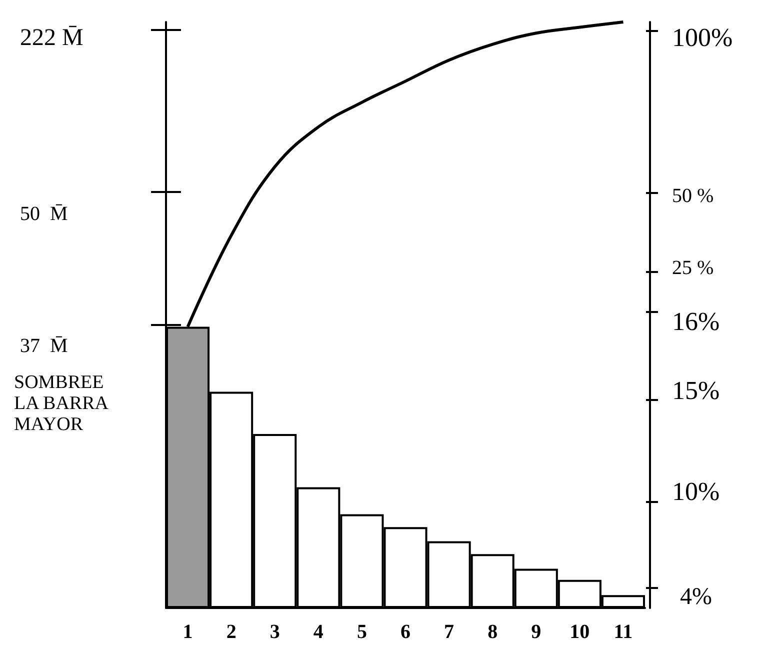 Image resolution: width=758 pixels, height=653 pixels. I want to click on text: 15%, so click(696, 390).